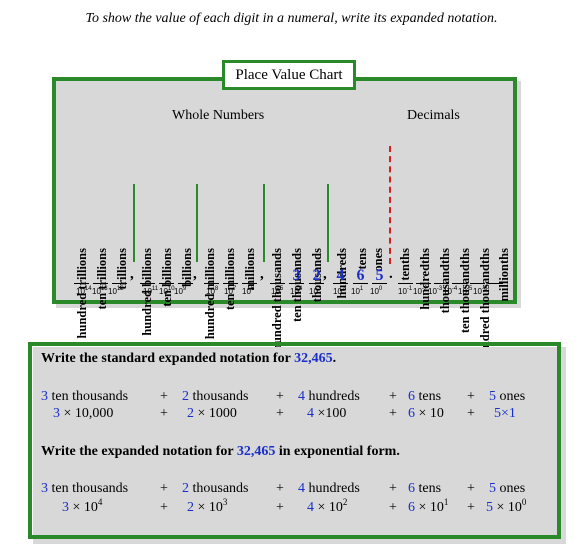 This screenshot has height=557, width=583. Describe the element at coordinates (248, 291) in the screenshot. I see `power-label: 106` at that location.